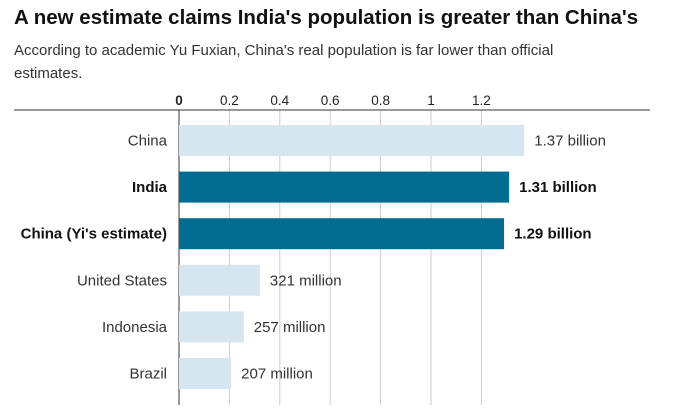 This screenshot has width=700, height=420. I want to click on x-tick-label: 0.4, so click(279, 100).